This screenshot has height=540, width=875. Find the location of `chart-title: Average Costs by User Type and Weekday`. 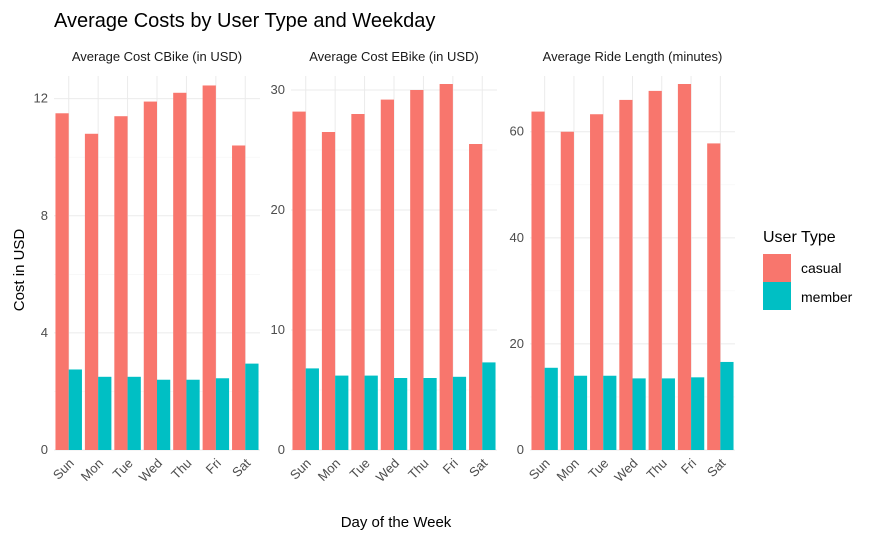

chart-title: Average Costs by User Type and Weekday is located at coordinates (244, 21).